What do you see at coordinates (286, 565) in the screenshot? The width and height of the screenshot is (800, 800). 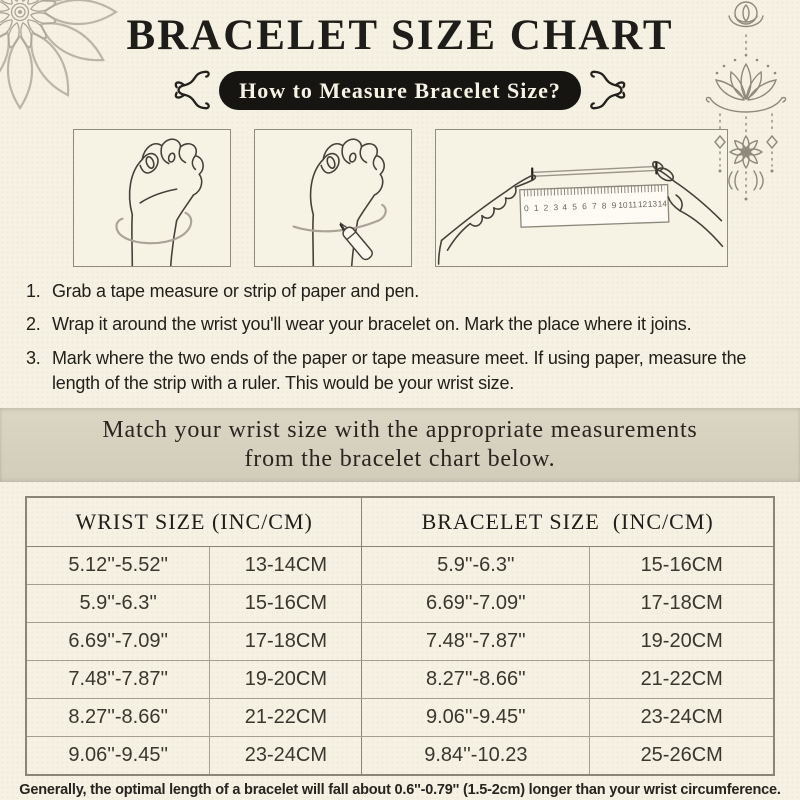 I see `wrist-cm-cell: 13-14CM` at bounding box center [286, 565].